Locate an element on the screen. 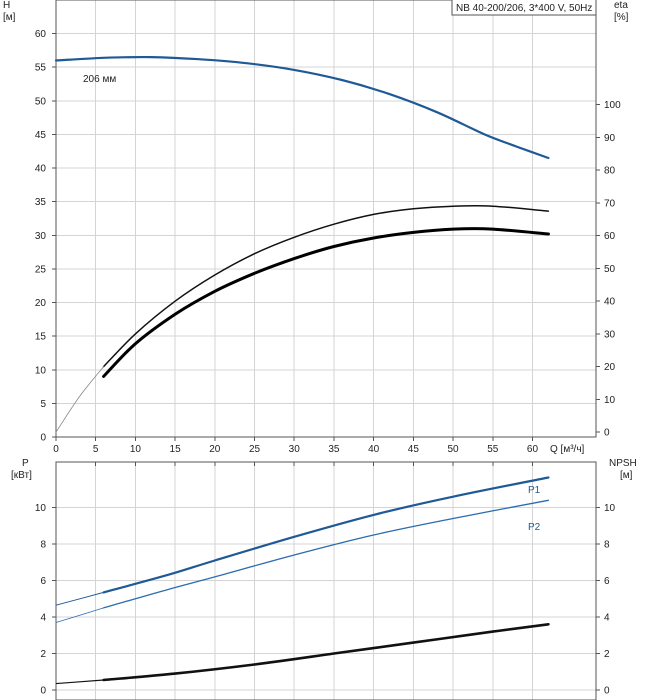 The image size is (658, 700). left-tick-label: 60 is located at coordinates (41, 34).